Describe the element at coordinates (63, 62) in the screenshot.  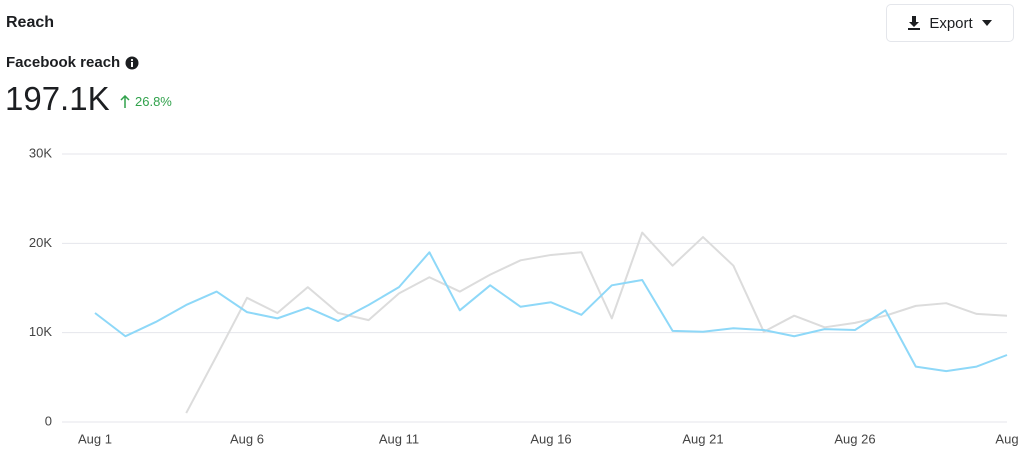
I see `metric-label: Facebook reach` at that location.